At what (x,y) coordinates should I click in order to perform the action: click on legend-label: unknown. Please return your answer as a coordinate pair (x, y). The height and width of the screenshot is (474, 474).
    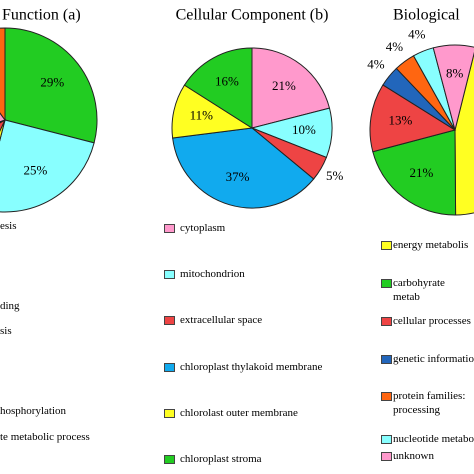
    Looking at the image, I should click on (413, 456).